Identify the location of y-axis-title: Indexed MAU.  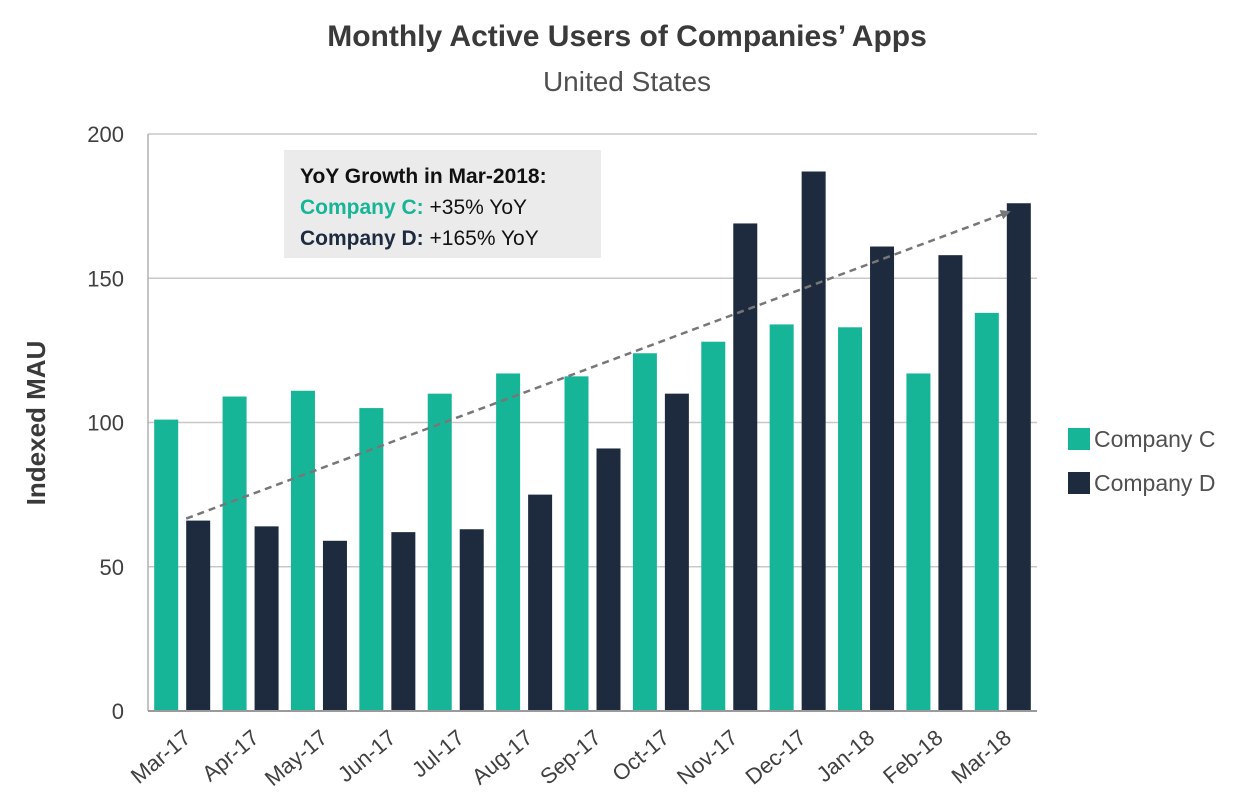
(36, 423).